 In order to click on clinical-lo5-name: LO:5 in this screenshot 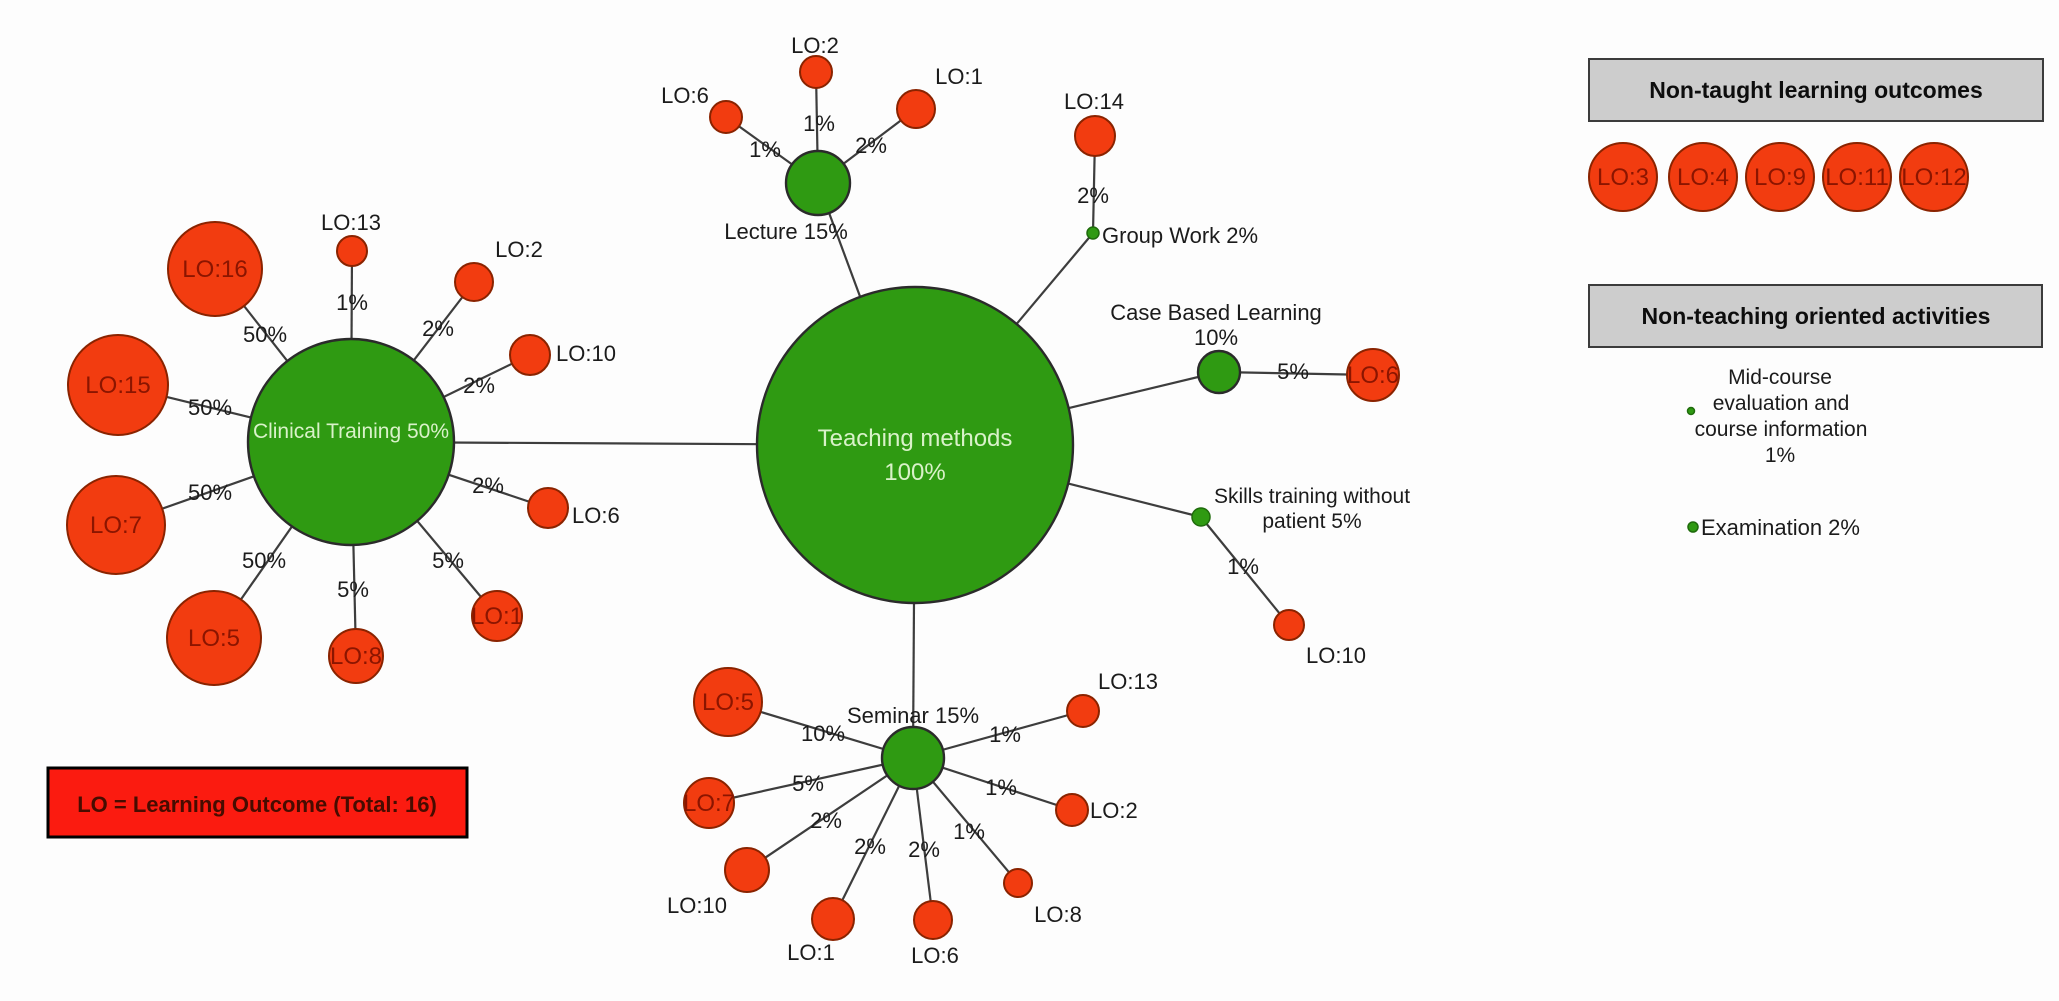, I will do `click(214, 638)`.